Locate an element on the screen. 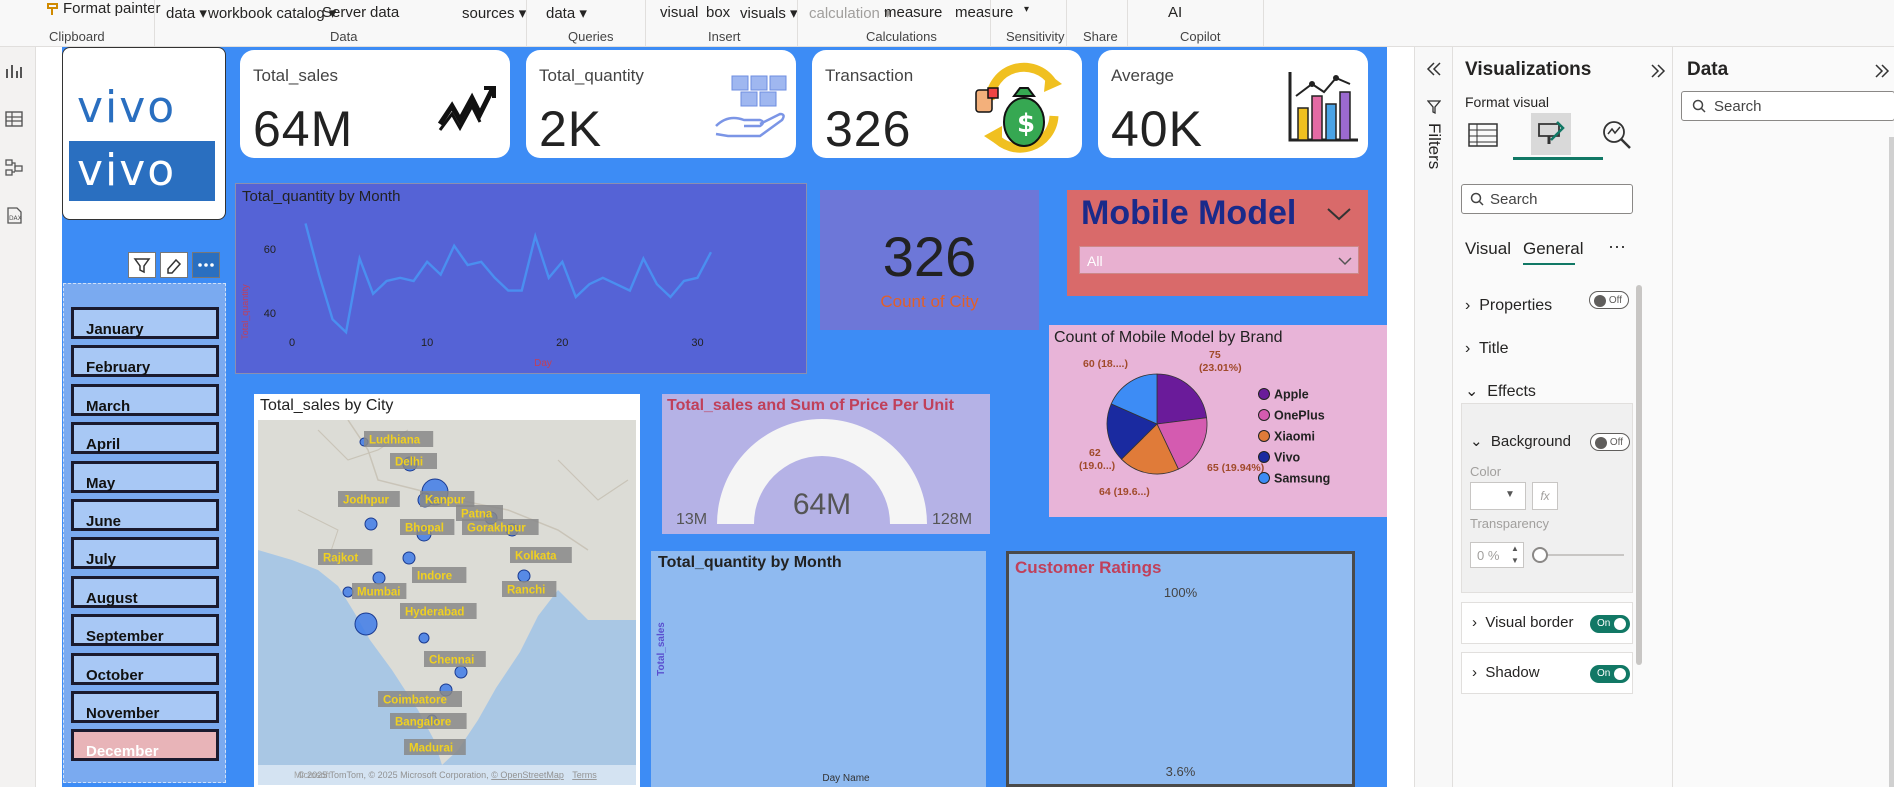 The height and width of the screenshot is (787, 1894). legend-label-samsung: Samsung is located at coordinates (1302, 479).